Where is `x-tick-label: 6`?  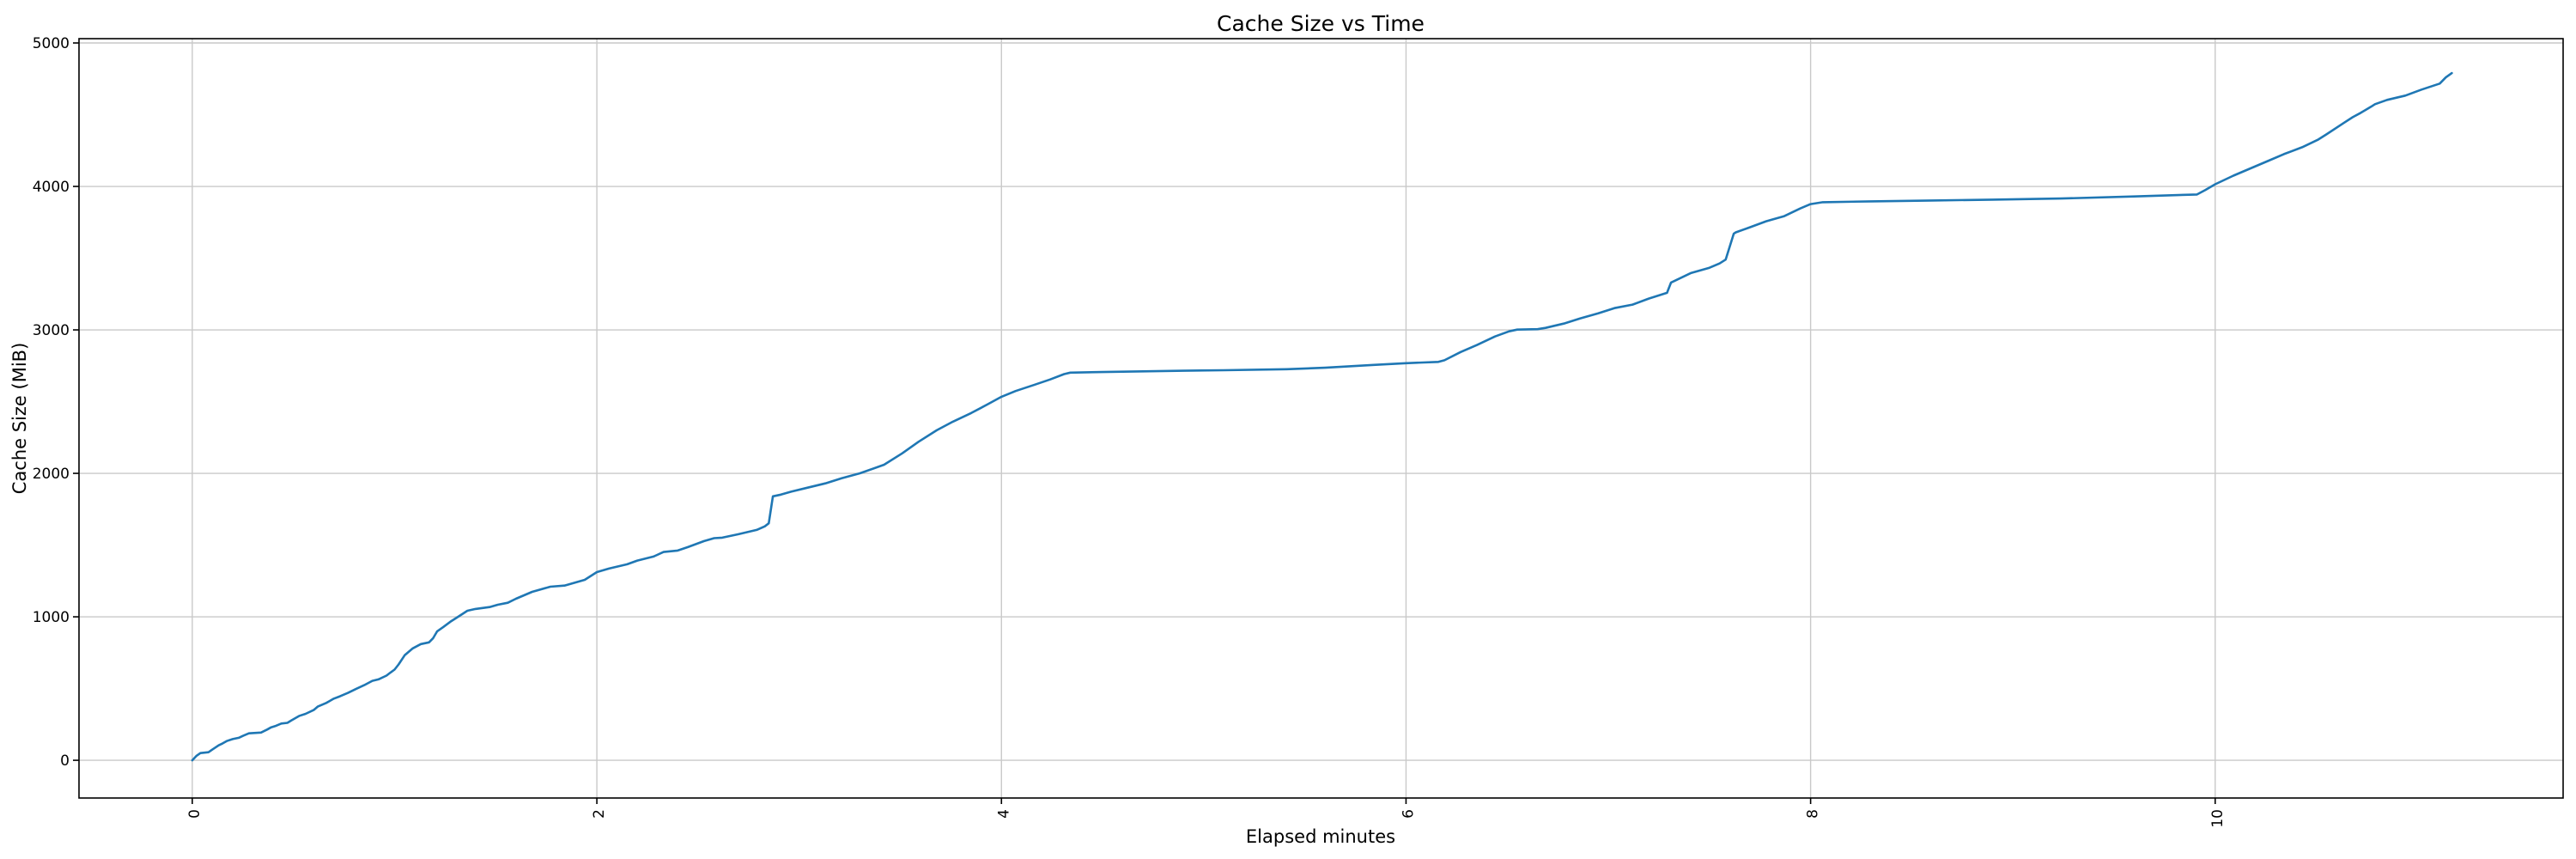 x-tick-label: 6 is located at coordinates (1408, 814).